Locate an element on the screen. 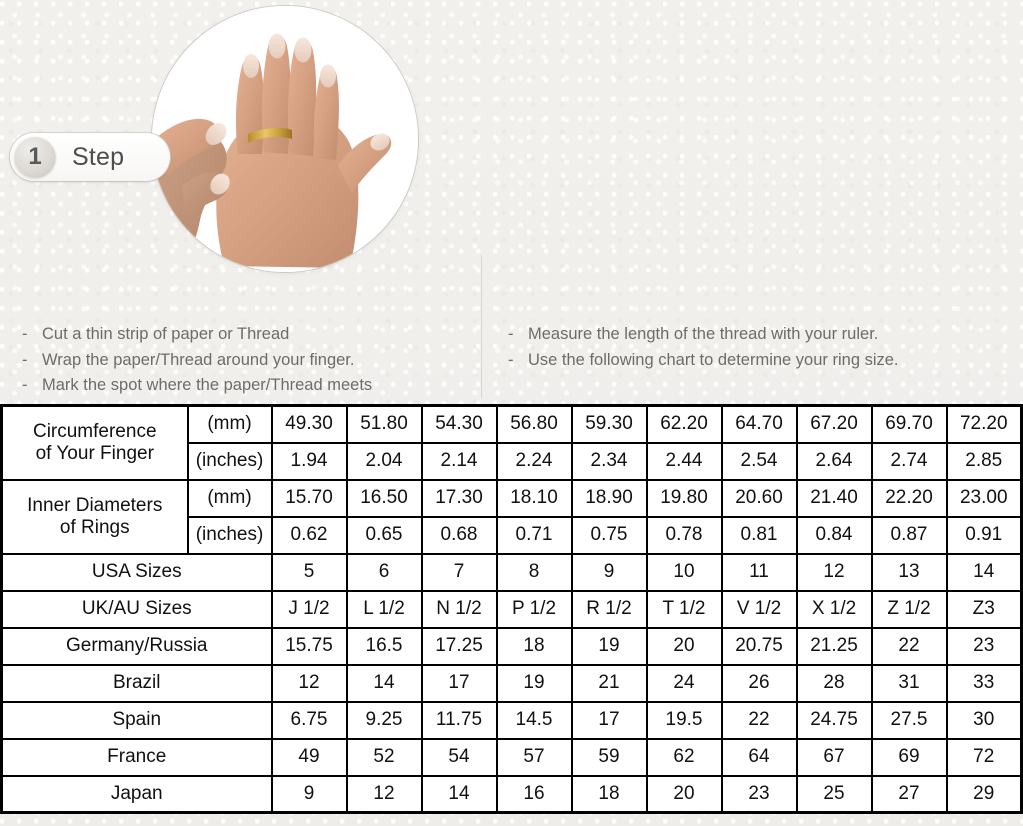  hand-with-ring-photo is located at coordinates (285, 139).